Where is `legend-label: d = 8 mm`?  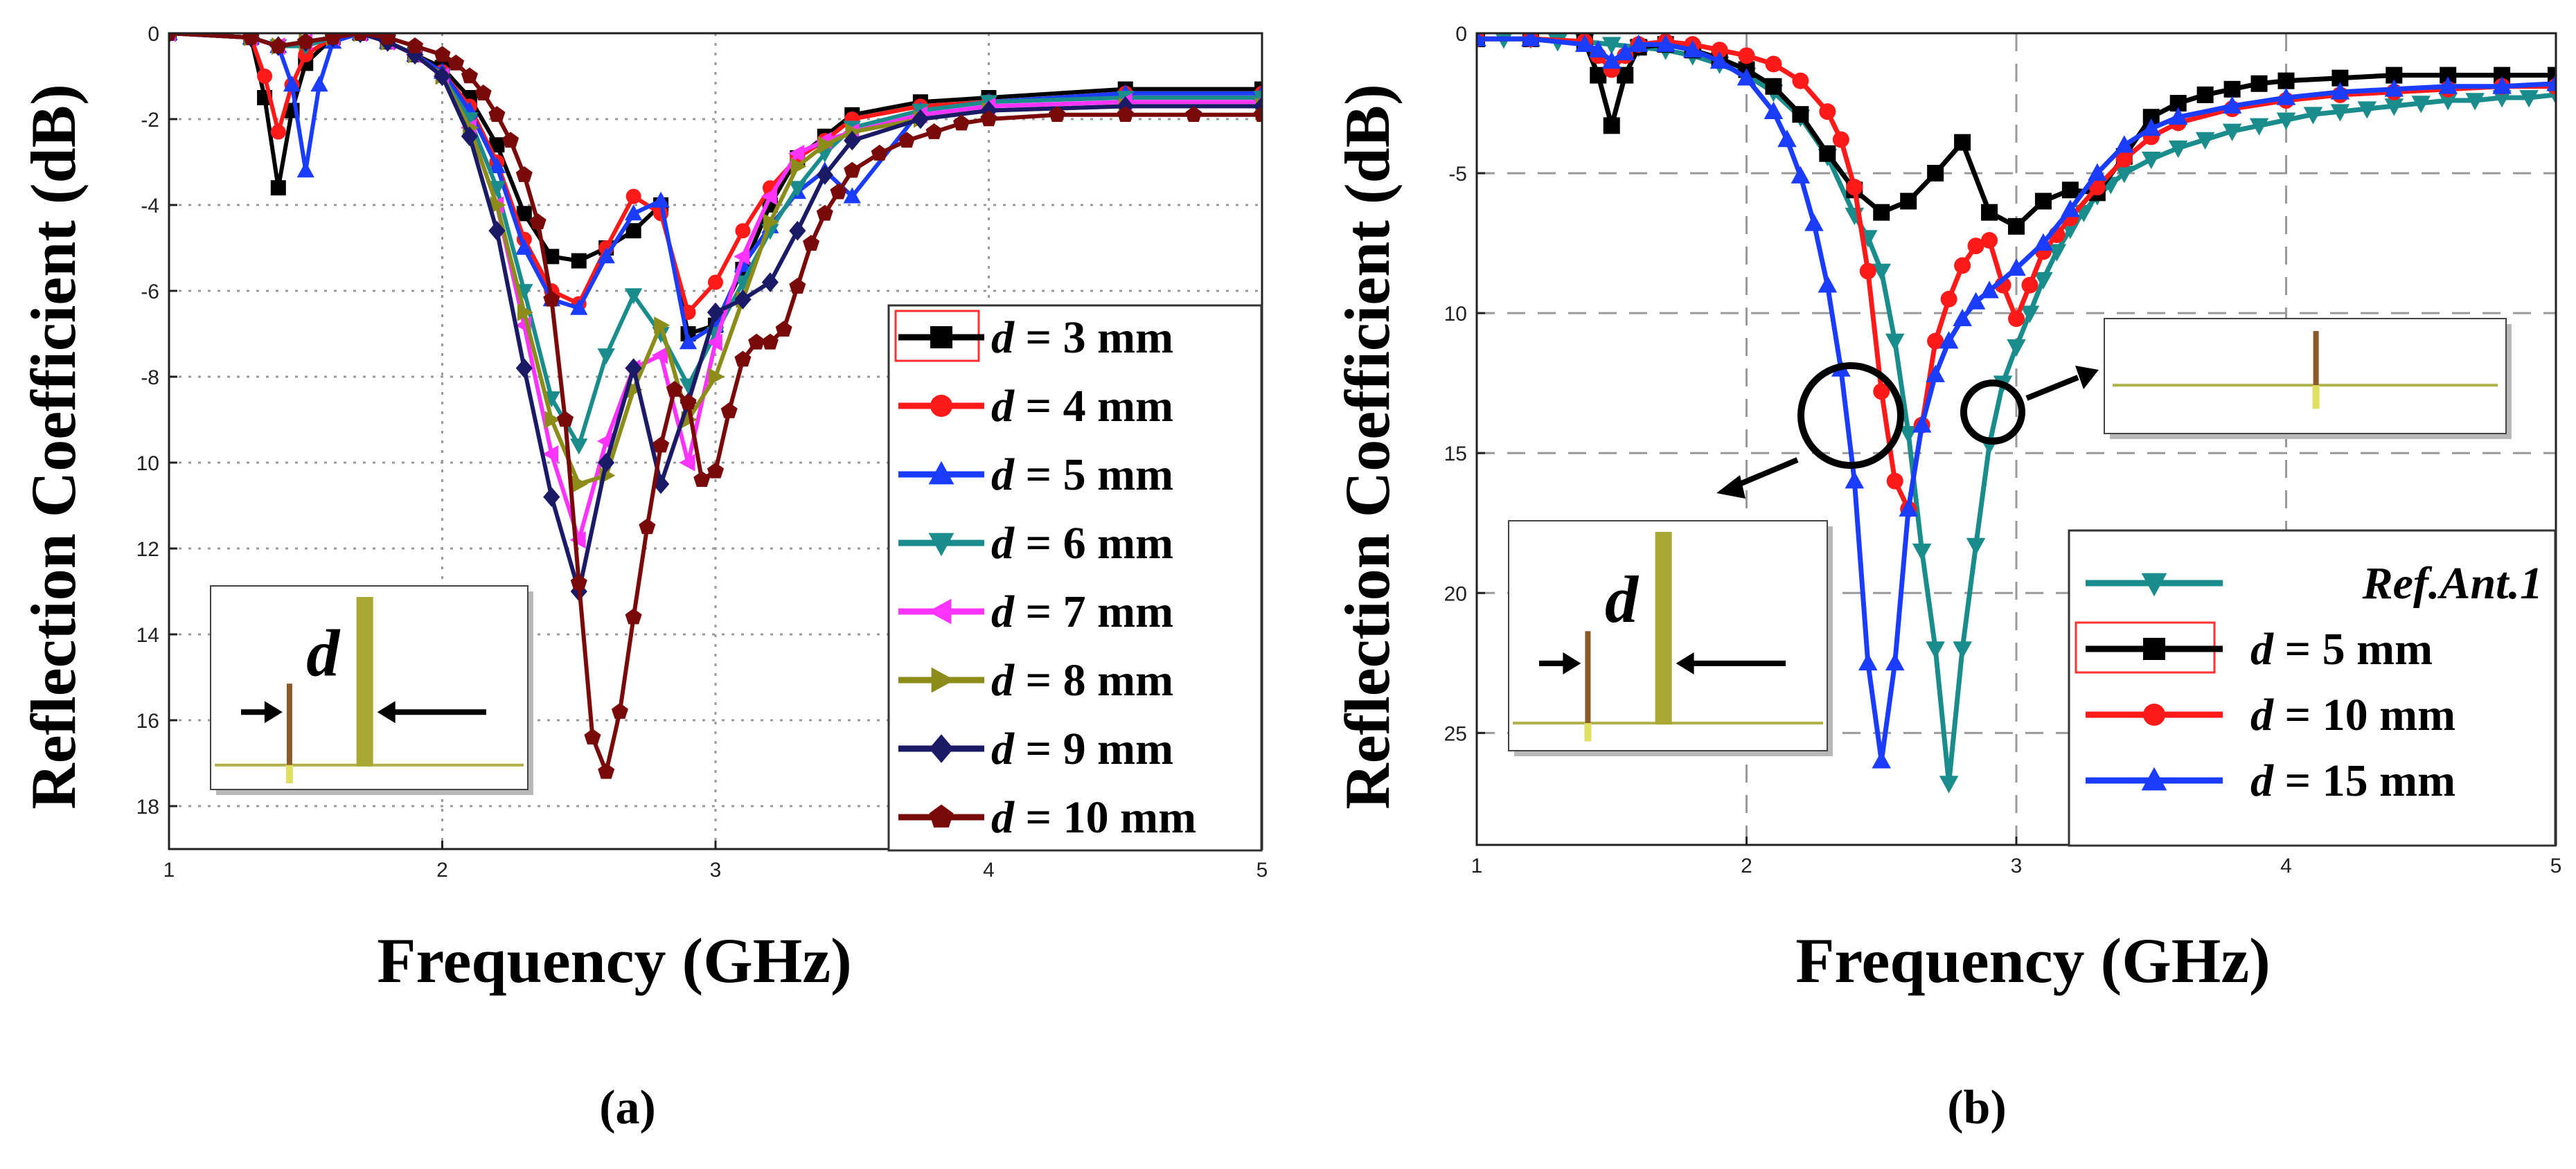 legend-label: d = 8 mm is located at coordinates (1082, 680).